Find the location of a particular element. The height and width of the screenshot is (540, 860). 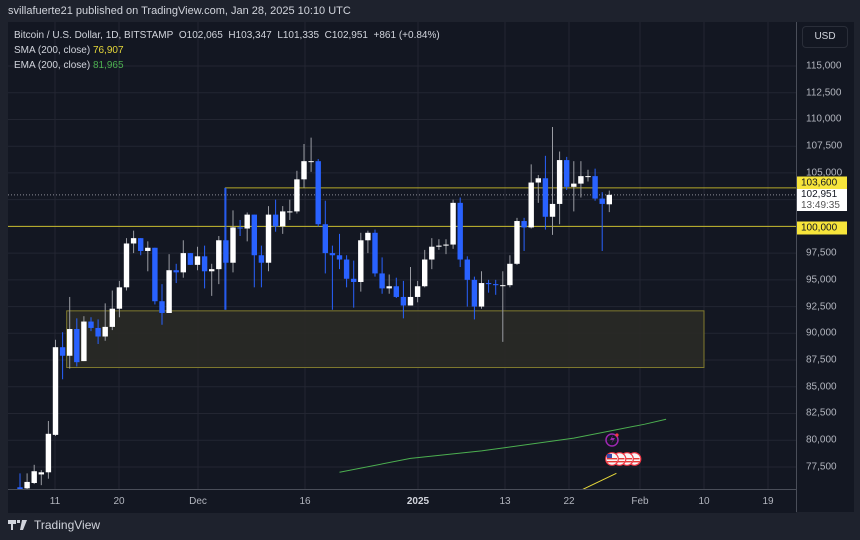

price-axis is located at coordinates (825, 267).